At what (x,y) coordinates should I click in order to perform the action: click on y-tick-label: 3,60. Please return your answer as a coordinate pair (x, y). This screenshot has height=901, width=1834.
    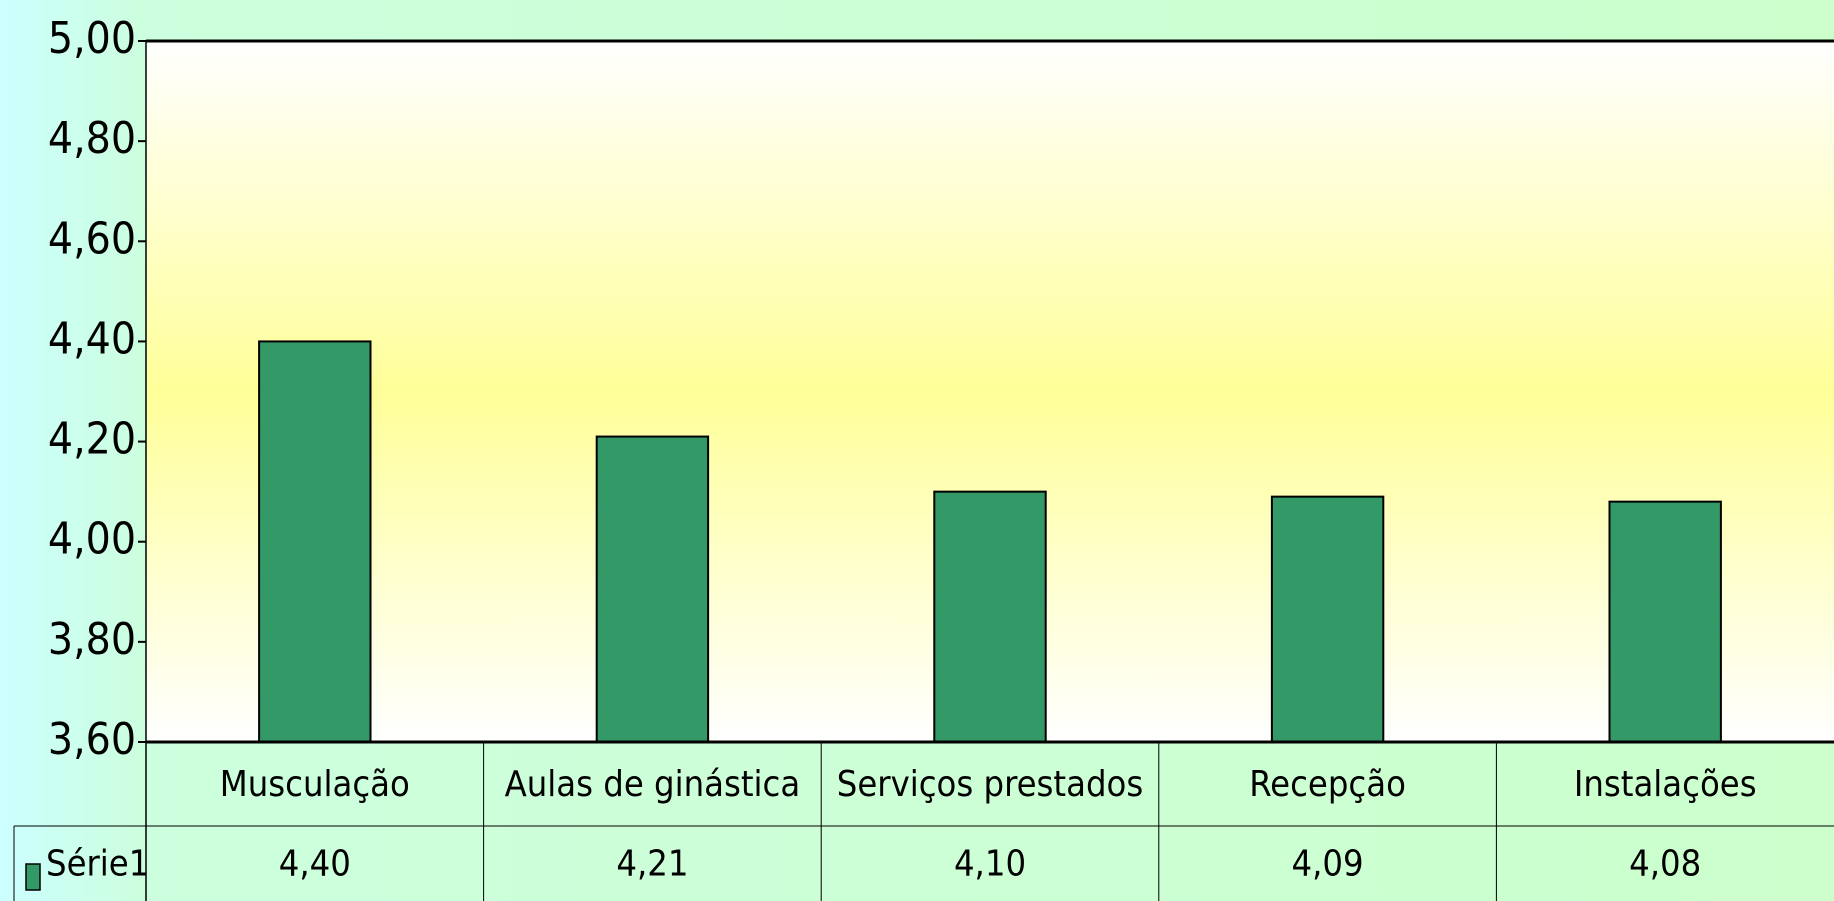
    Looking at the image, I should click on (92, 739).